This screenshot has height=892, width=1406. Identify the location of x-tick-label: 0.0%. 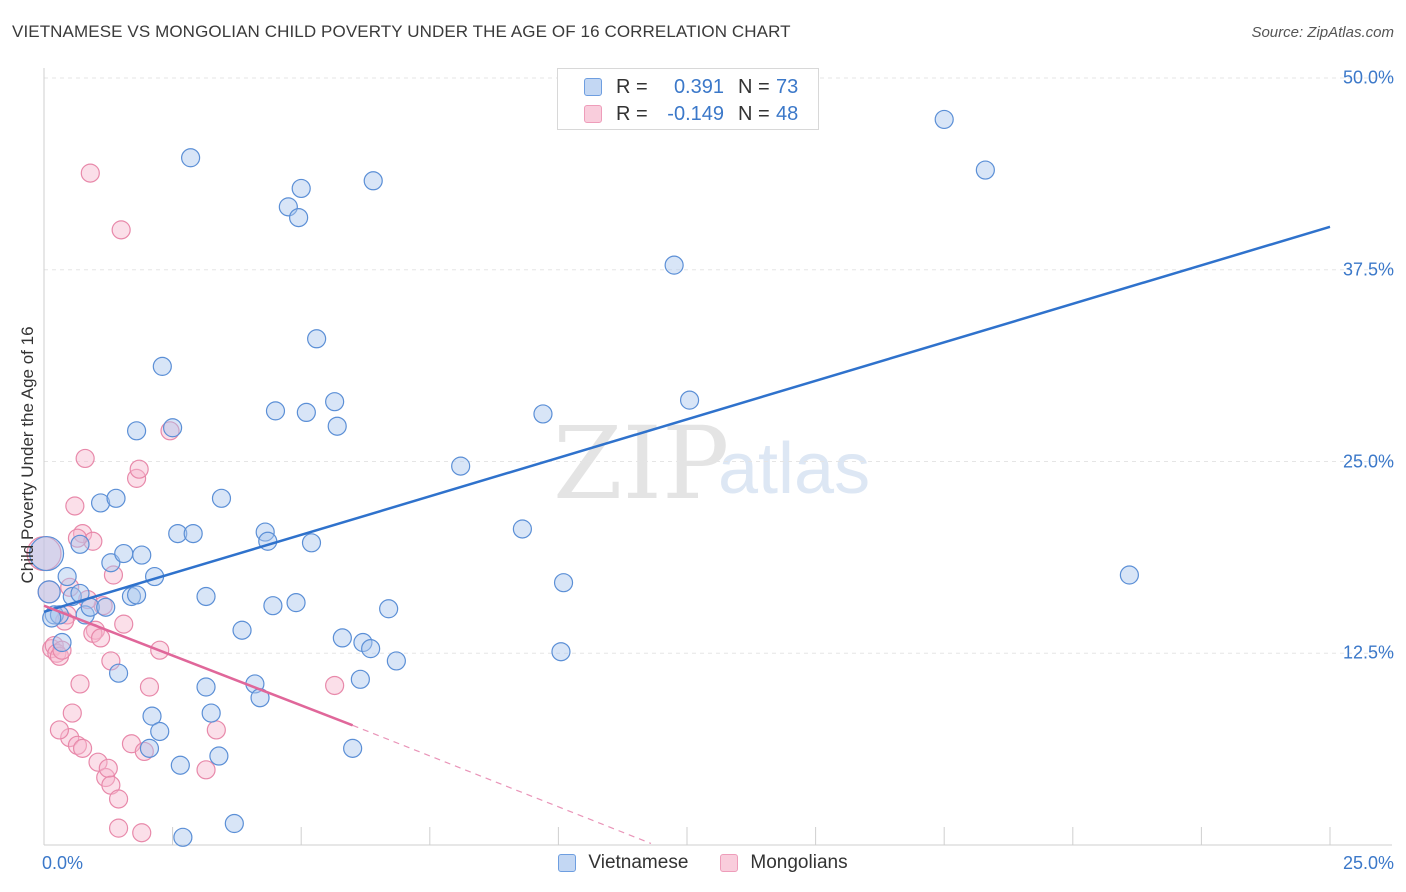
(63, 863).